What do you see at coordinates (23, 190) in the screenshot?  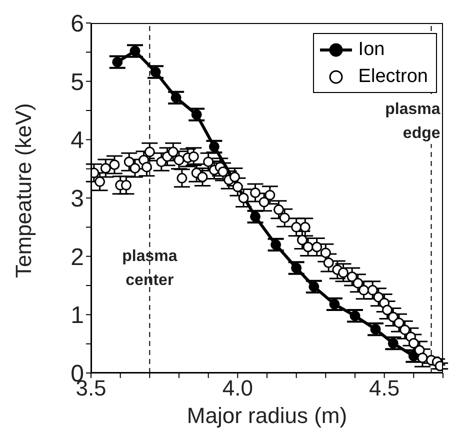 I see `y-axis-title: Tempeature (keV)` at bounding box center [23, 190].